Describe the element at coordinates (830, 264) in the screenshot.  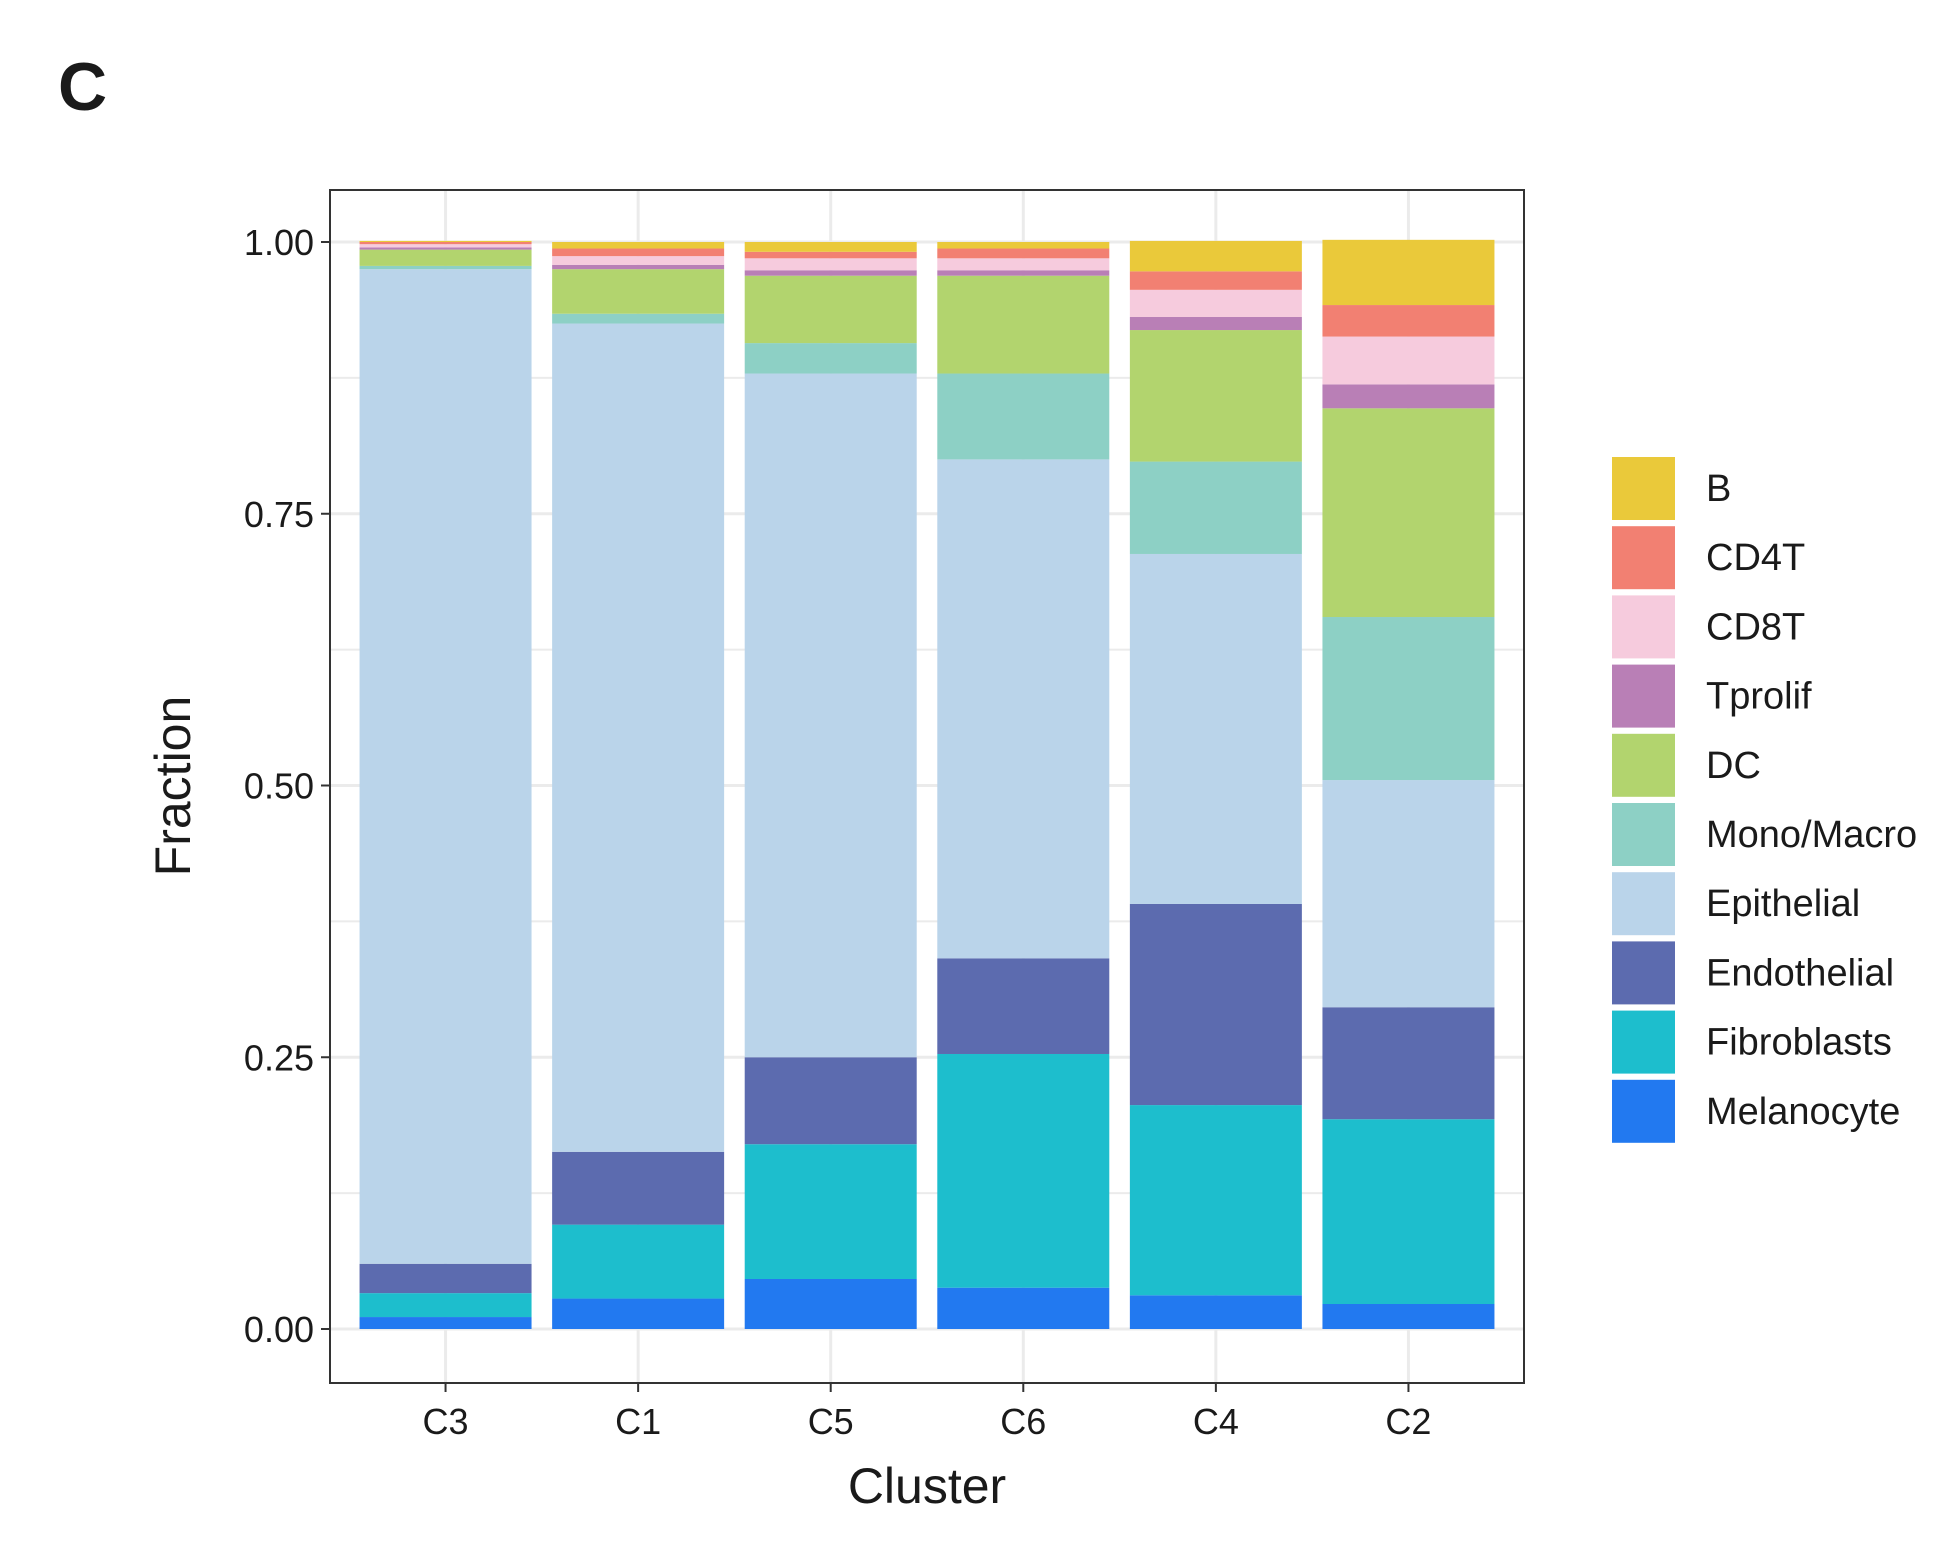
I see `bar-segment-C5-cd8t` at that location.